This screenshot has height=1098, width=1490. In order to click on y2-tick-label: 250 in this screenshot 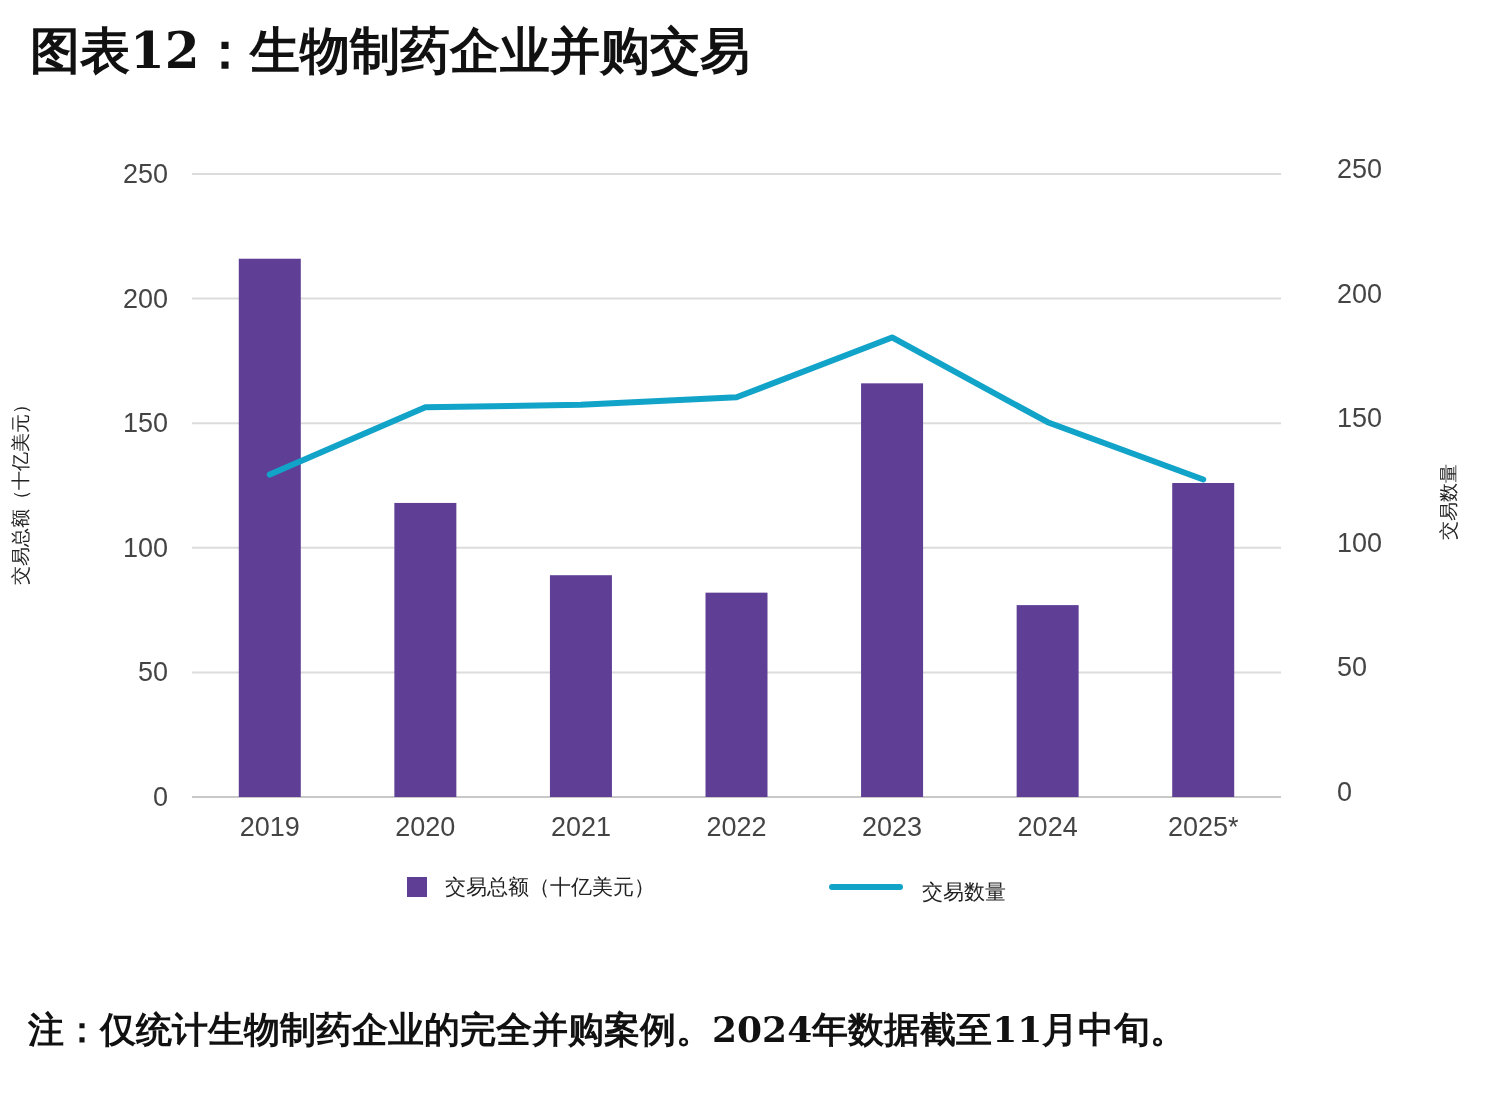, I will do `click(1360, 169)`.